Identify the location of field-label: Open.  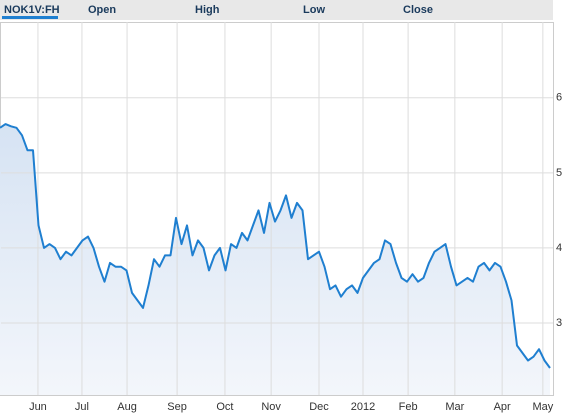
(102, 10).